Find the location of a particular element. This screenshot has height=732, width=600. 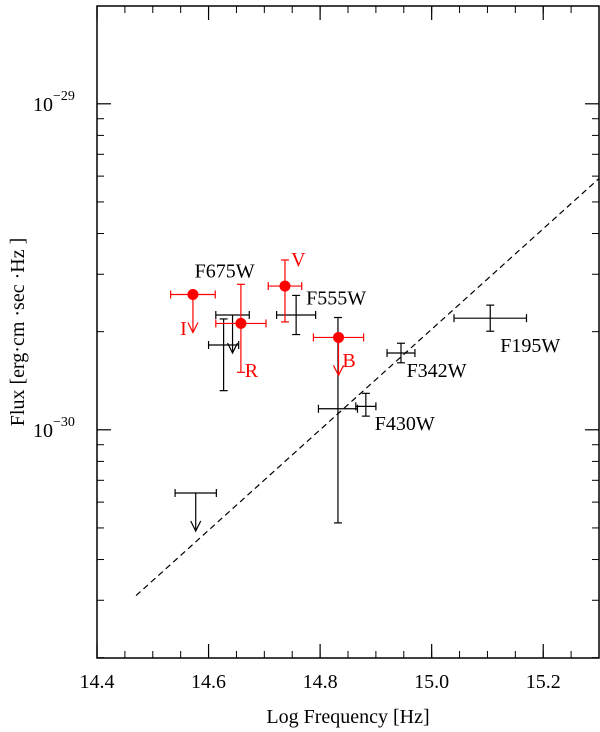

y-axis-label: Flux [erg·cm ·sec ·Hz ] is located at coordinates (18, 332).